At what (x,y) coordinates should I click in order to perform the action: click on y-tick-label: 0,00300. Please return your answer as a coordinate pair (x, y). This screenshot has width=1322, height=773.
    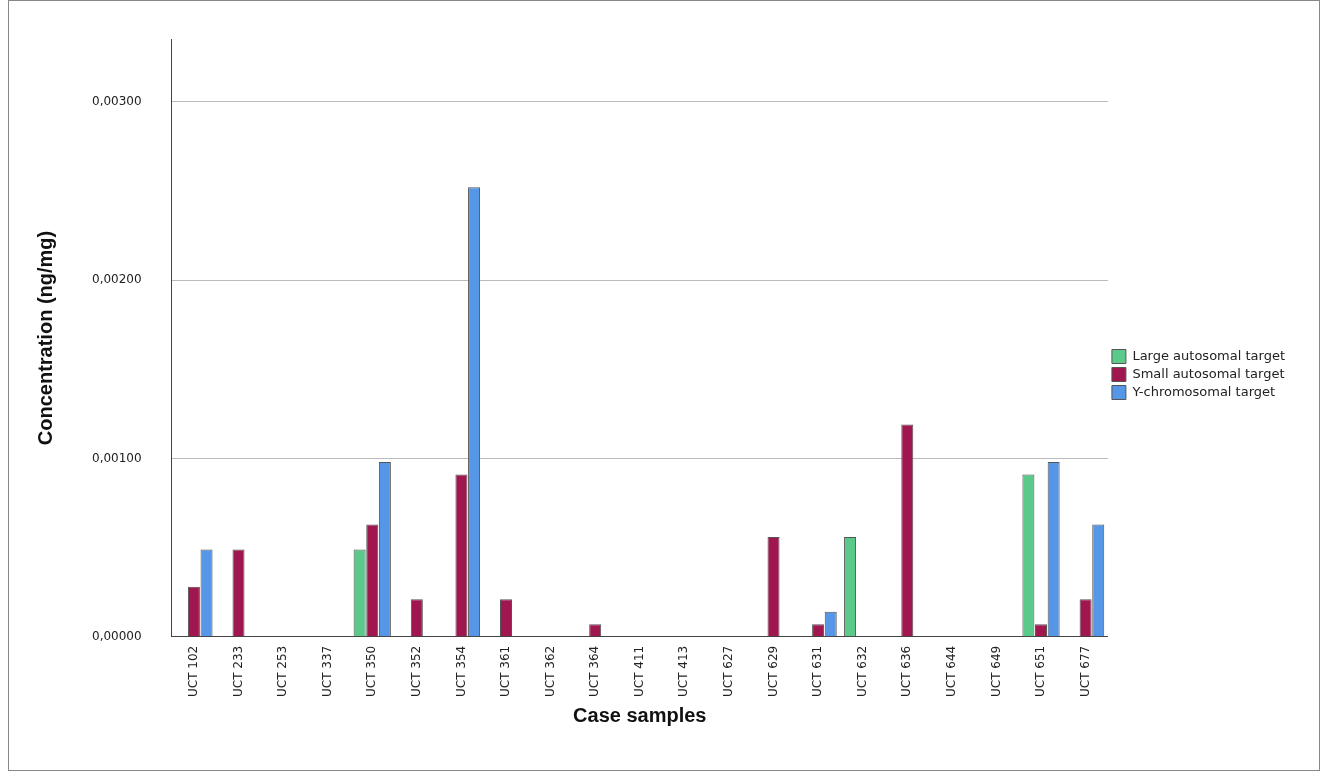
    Looking at the image, I should click on (117, 100).